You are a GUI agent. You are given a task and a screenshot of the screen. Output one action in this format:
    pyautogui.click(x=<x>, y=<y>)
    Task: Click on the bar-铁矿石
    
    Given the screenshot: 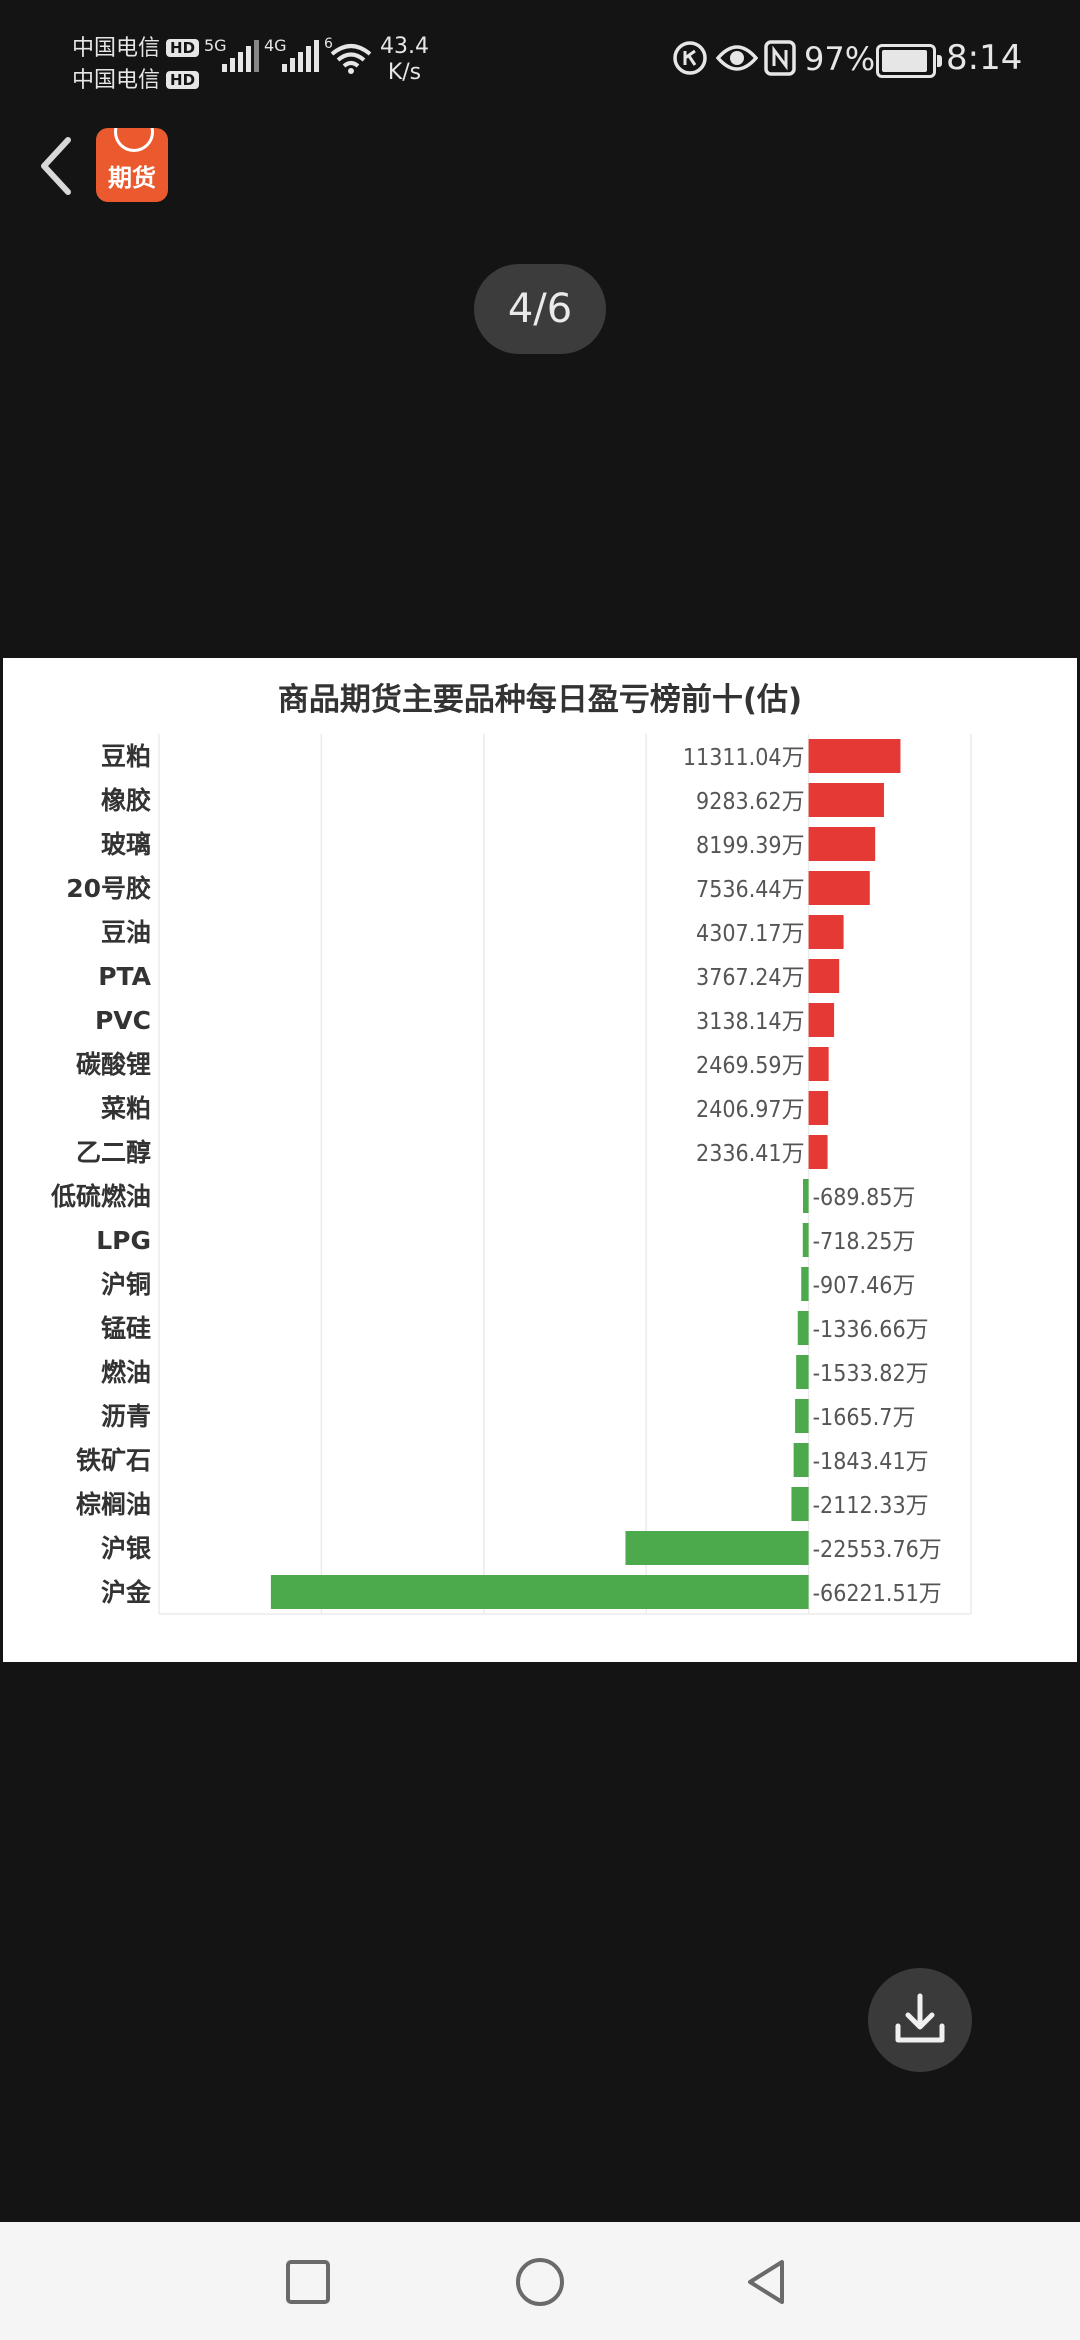 What is the action you would take?
    pyautogui.click(x=801, y=1460)
    